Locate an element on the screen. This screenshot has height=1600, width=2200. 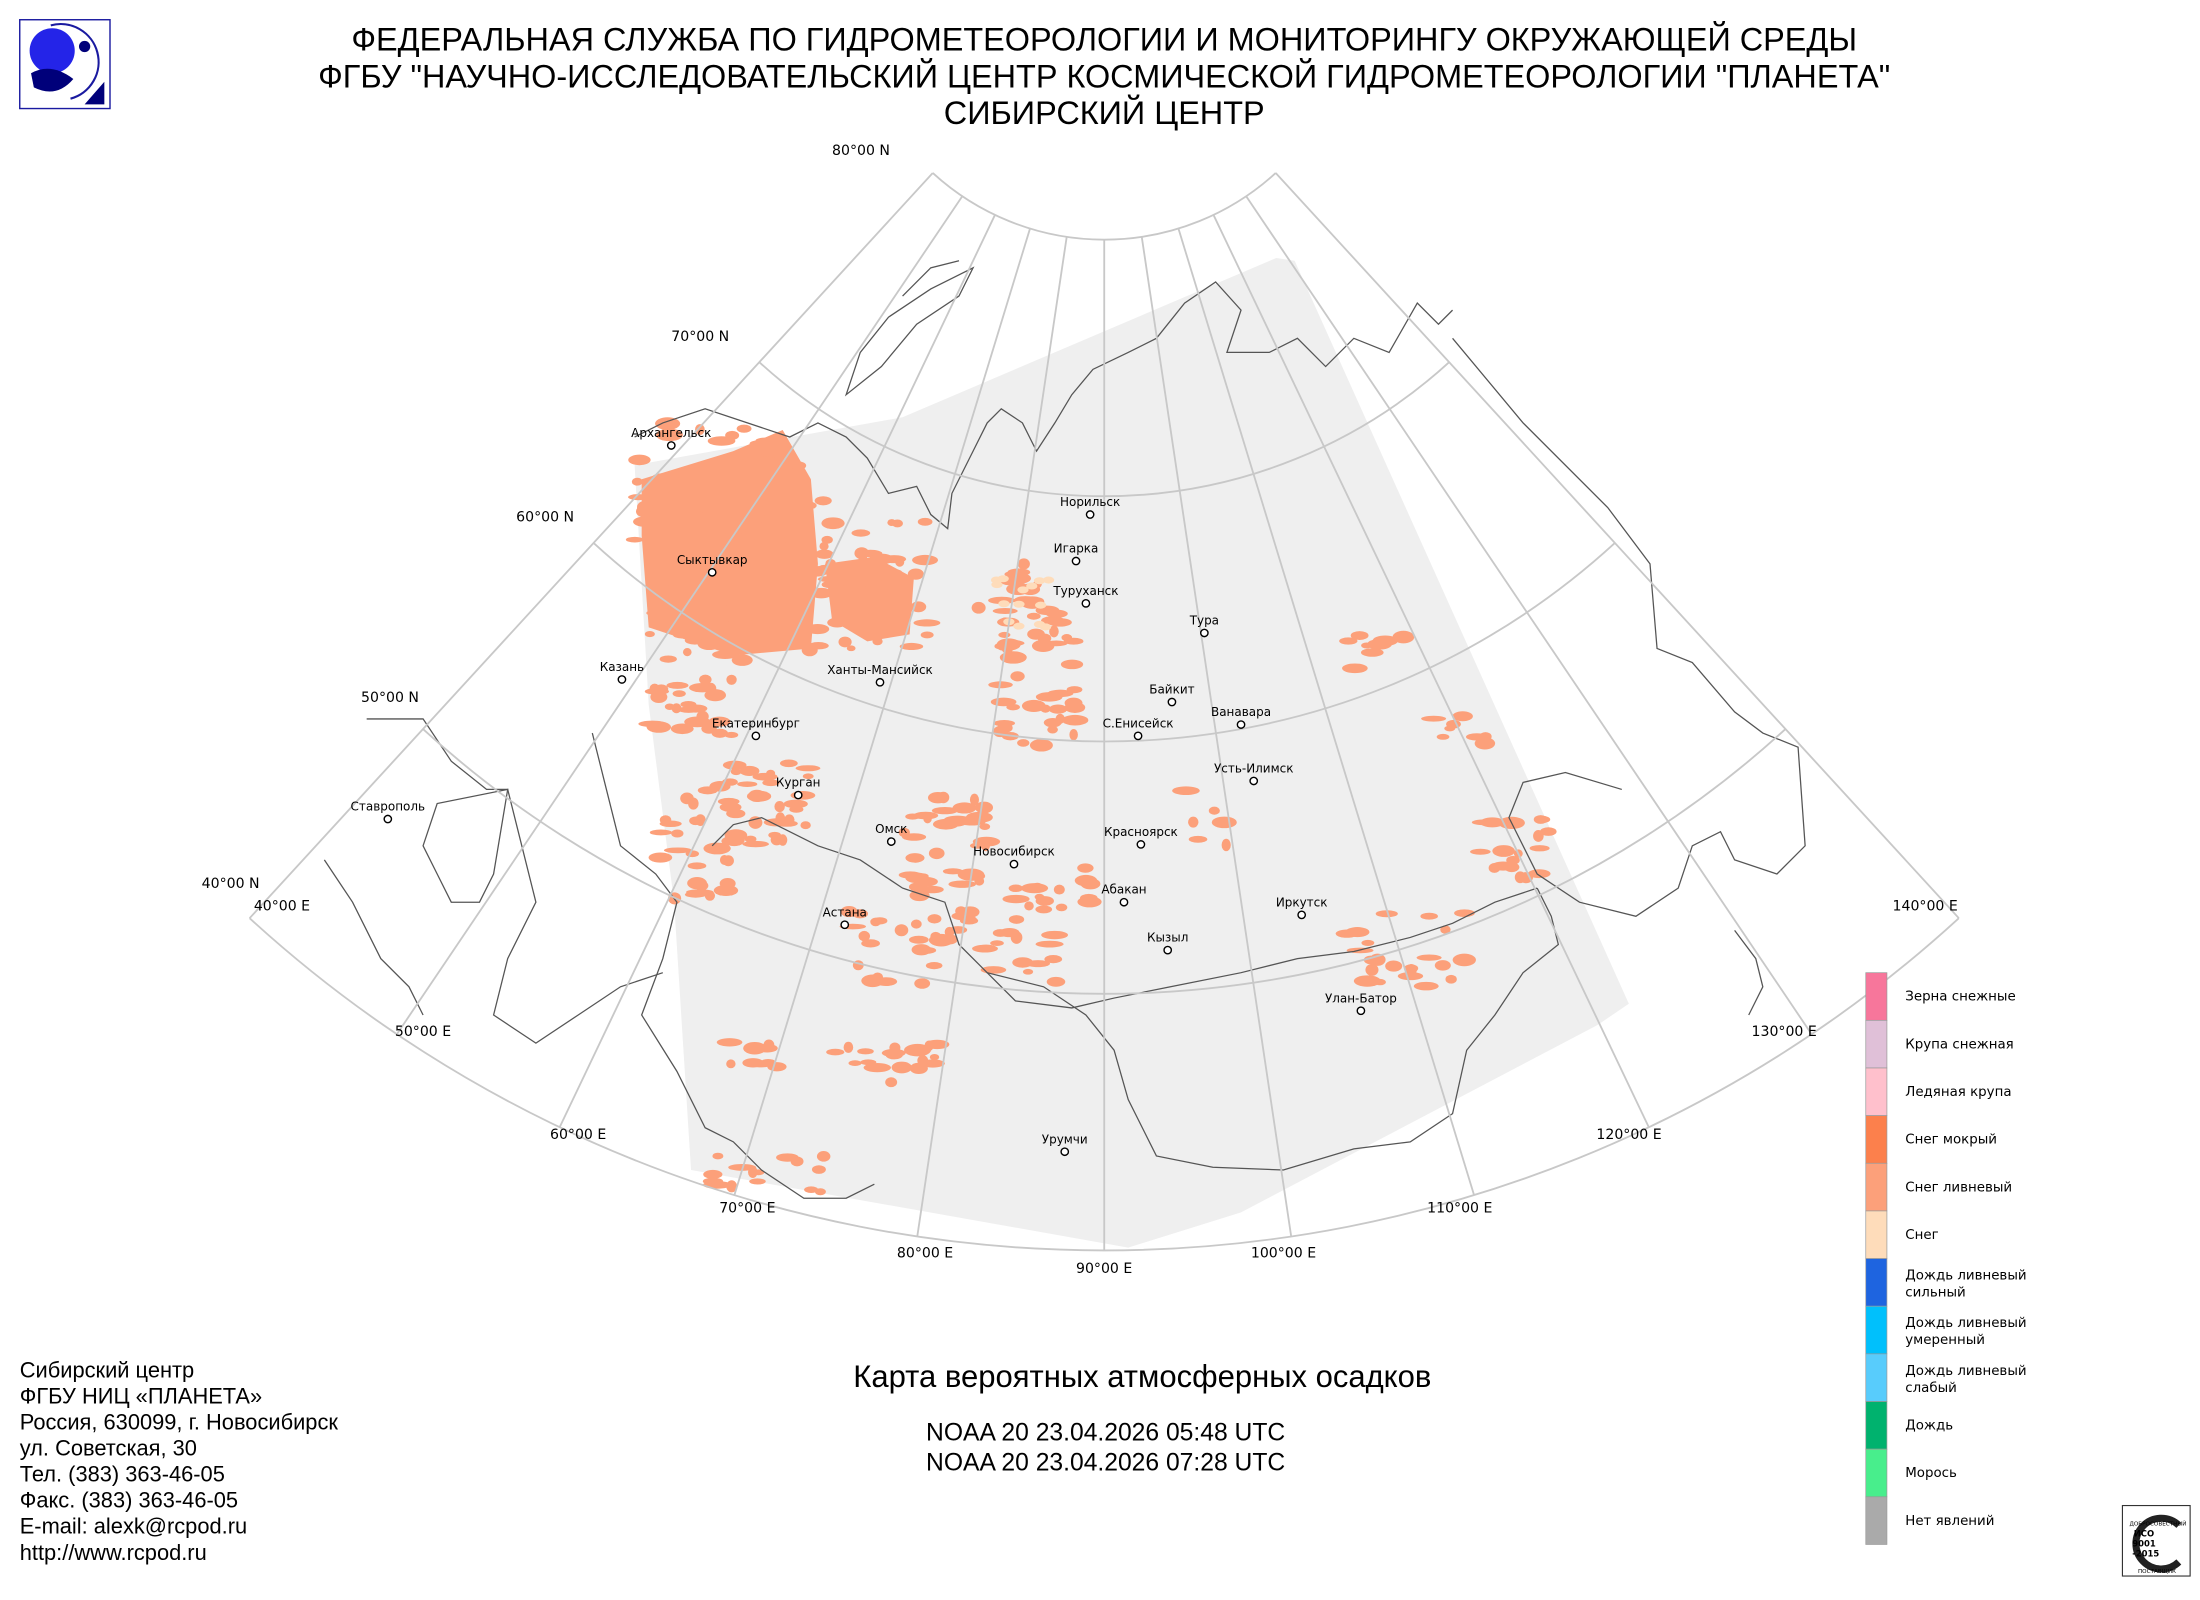
city-13: Тура is located at coordinates (1204, 625).